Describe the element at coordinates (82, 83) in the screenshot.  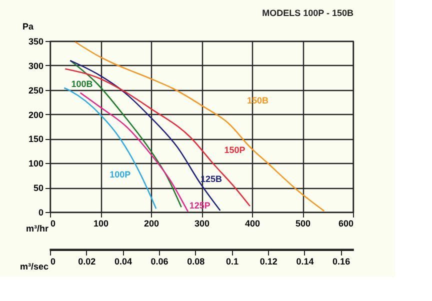
I see `series-label: 100B` at that location.